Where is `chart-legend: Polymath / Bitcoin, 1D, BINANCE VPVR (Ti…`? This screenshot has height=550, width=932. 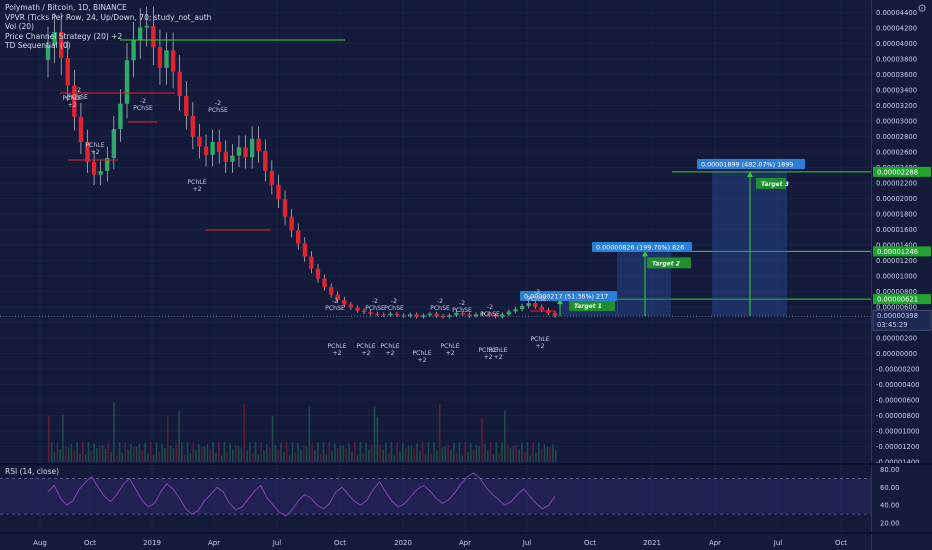 chart-legend: Polymath / Bitcoin, 1D, BINANCE VPVR (Ti… is located at coordinates (108, 27).